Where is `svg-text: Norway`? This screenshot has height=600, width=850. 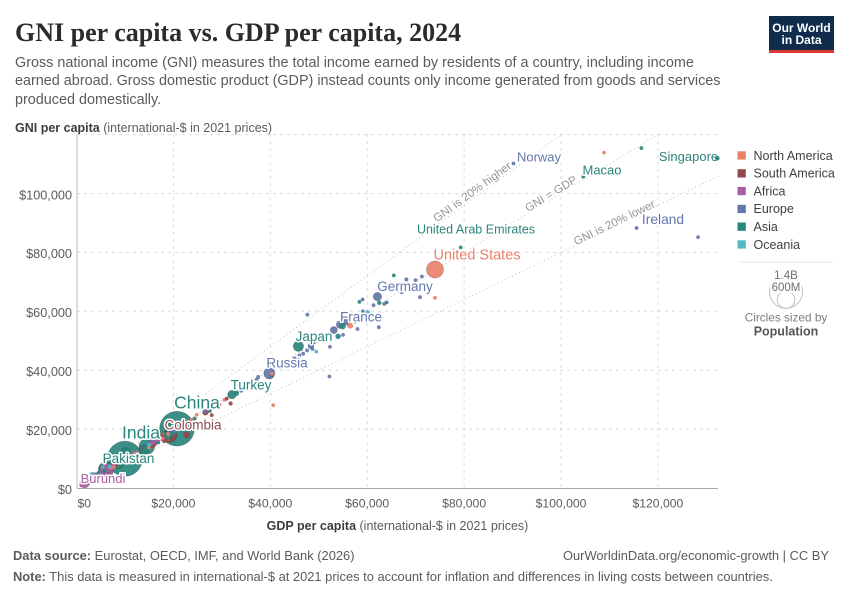 svg-text: Norway is located at coordinates (539, 157).